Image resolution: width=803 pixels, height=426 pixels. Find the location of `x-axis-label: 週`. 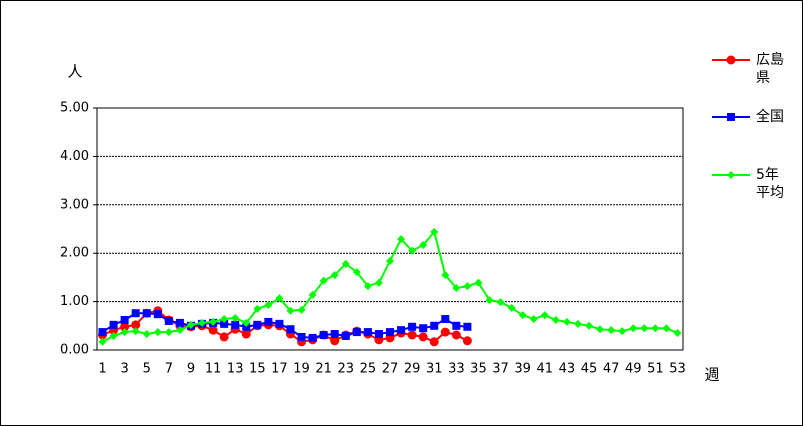

x-axis-label: 週 is located at coordinates (711, 375).